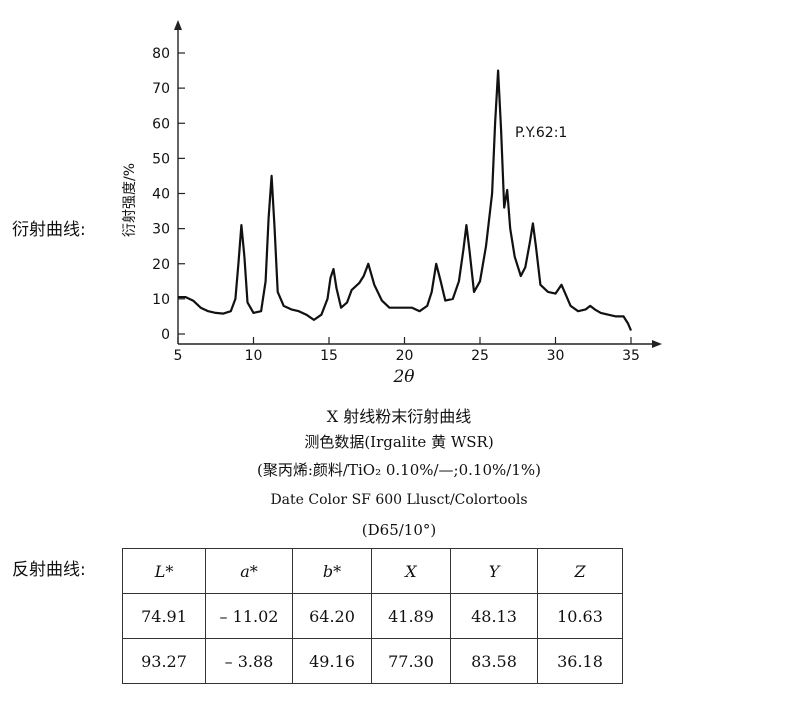 This screenshot has height=711, width=798. Describe the element at coordinates (49, 230) in the screenshot. I see `diffraction-curve-label: 衍射曲线:` at that location.